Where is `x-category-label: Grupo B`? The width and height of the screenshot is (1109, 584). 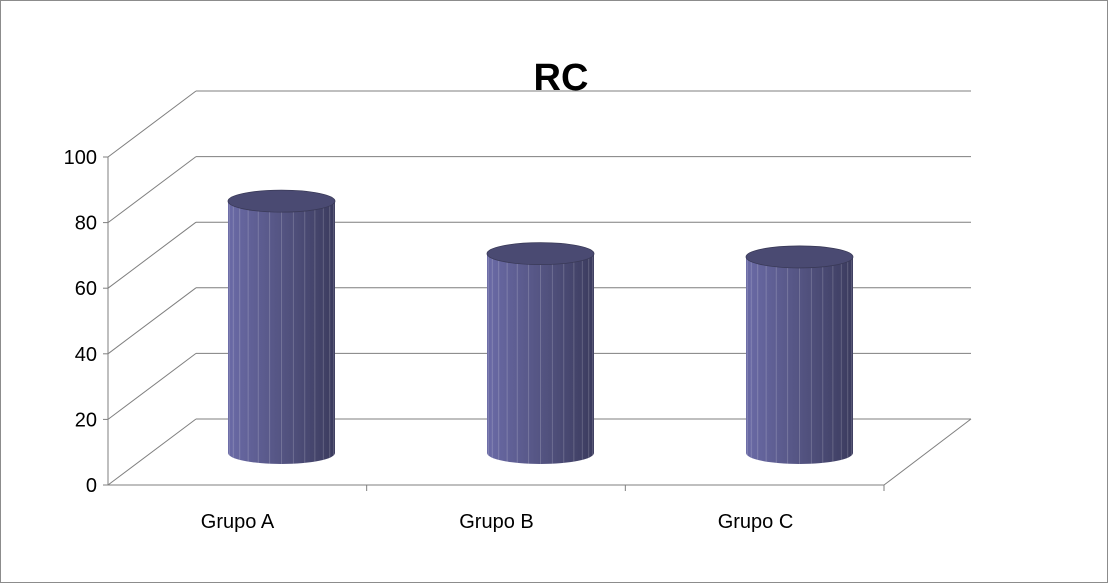
x-category-label: Grupo B is located at coordinates (496, 522).